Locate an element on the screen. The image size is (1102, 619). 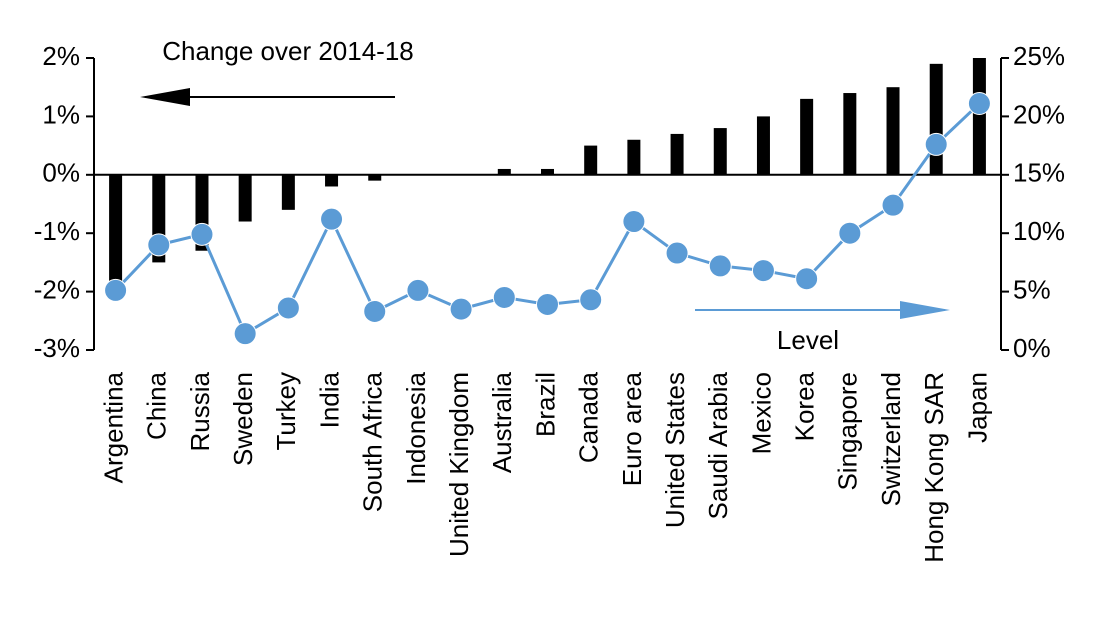
x-tick-label: China is located at coordinates (157, 405).